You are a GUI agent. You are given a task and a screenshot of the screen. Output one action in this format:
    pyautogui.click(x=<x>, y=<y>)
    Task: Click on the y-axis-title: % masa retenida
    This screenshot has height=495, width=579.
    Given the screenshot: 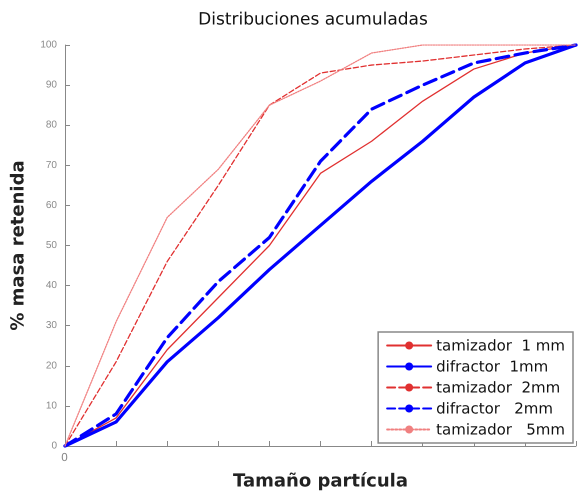 What is the action you would take?
    pyautogui.click(x=18, y=245)
    